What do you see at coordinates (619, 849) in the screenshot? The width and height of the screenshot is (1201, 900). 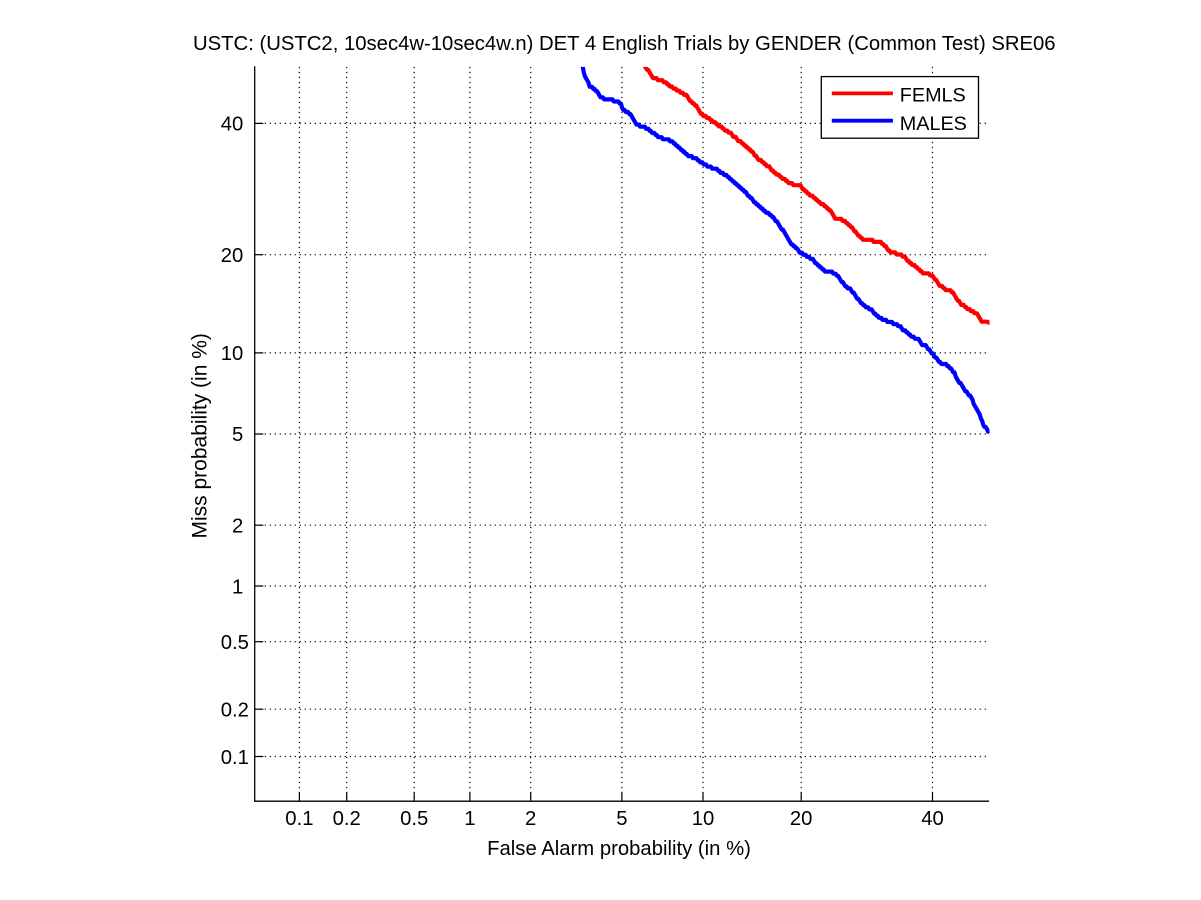 I see `svg-text: False Alarm probability (in %)` at bounding box center [619, 849].